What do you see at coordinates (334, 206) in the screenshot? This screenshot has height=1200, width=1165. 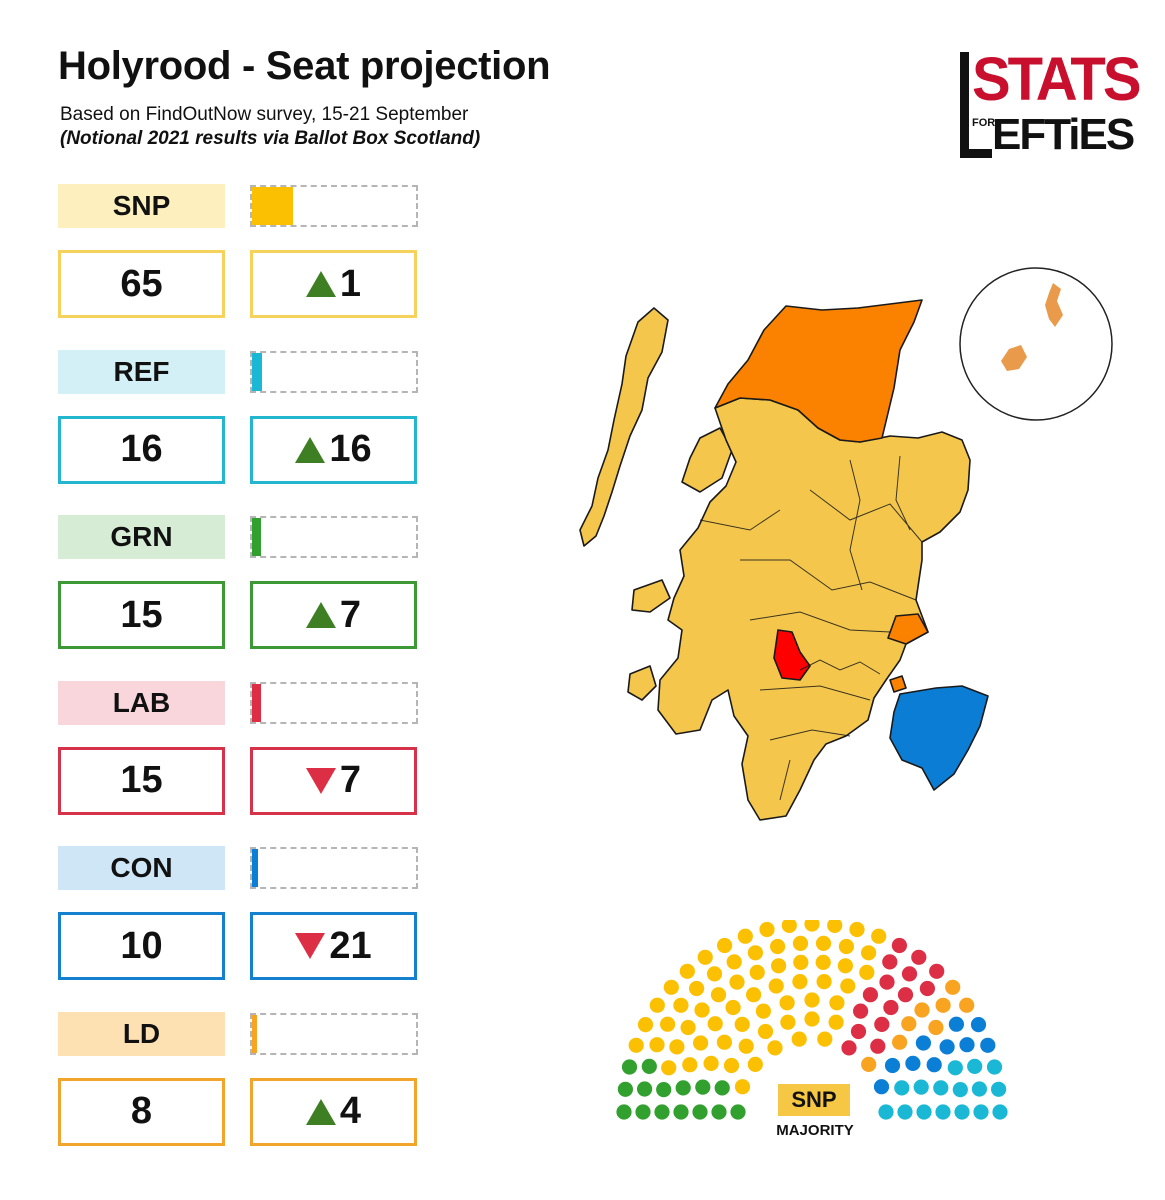 I see `seat-bar-track-snp` at bounding box center [334, 206].